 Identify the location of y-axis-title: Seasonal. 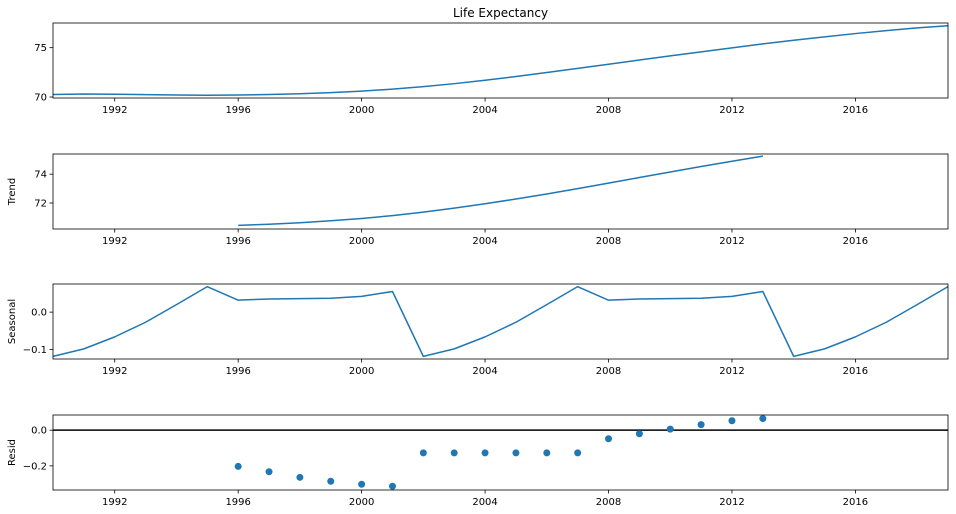
(12, 321).